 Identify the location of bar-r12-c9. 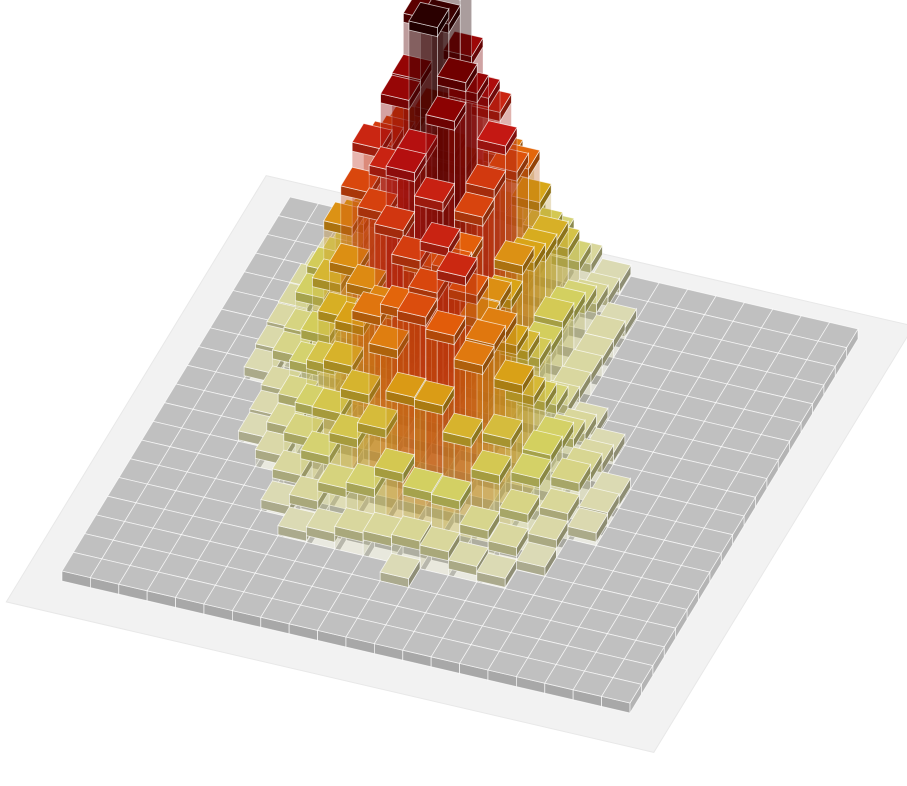
(417, 404).